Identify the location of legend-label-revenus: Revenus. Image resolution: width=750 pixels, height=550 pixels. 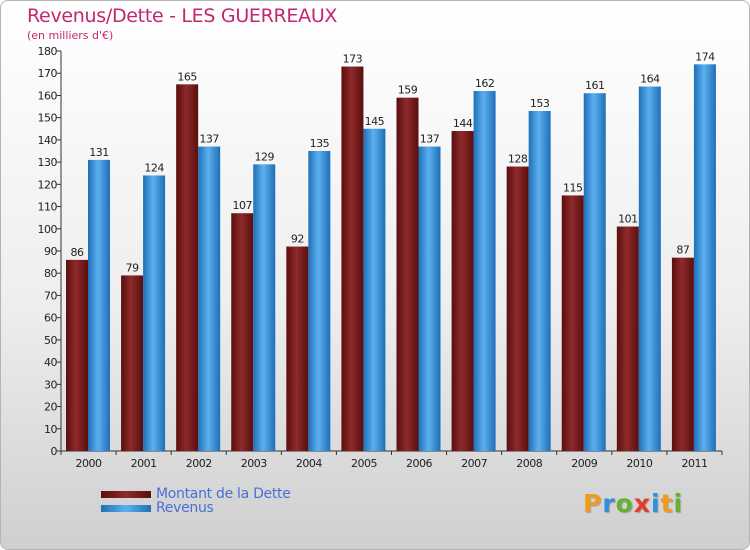
(185, 508).